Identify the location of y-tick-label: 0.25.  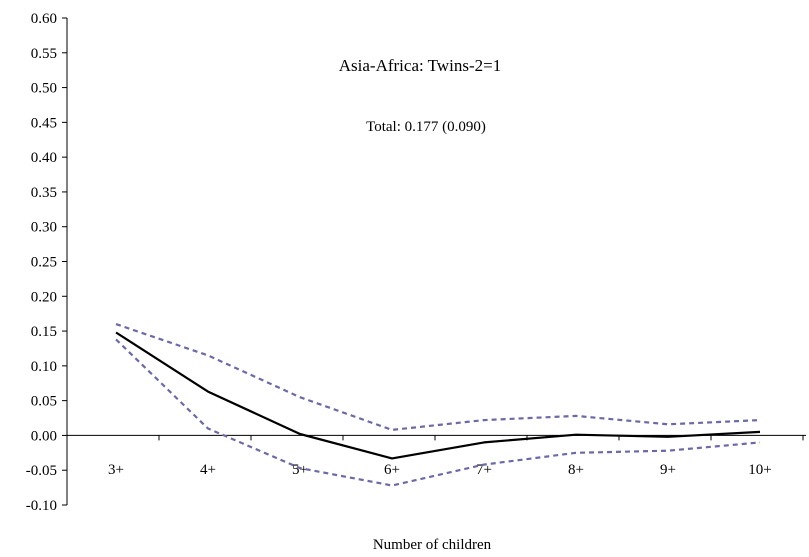
(44, 263).